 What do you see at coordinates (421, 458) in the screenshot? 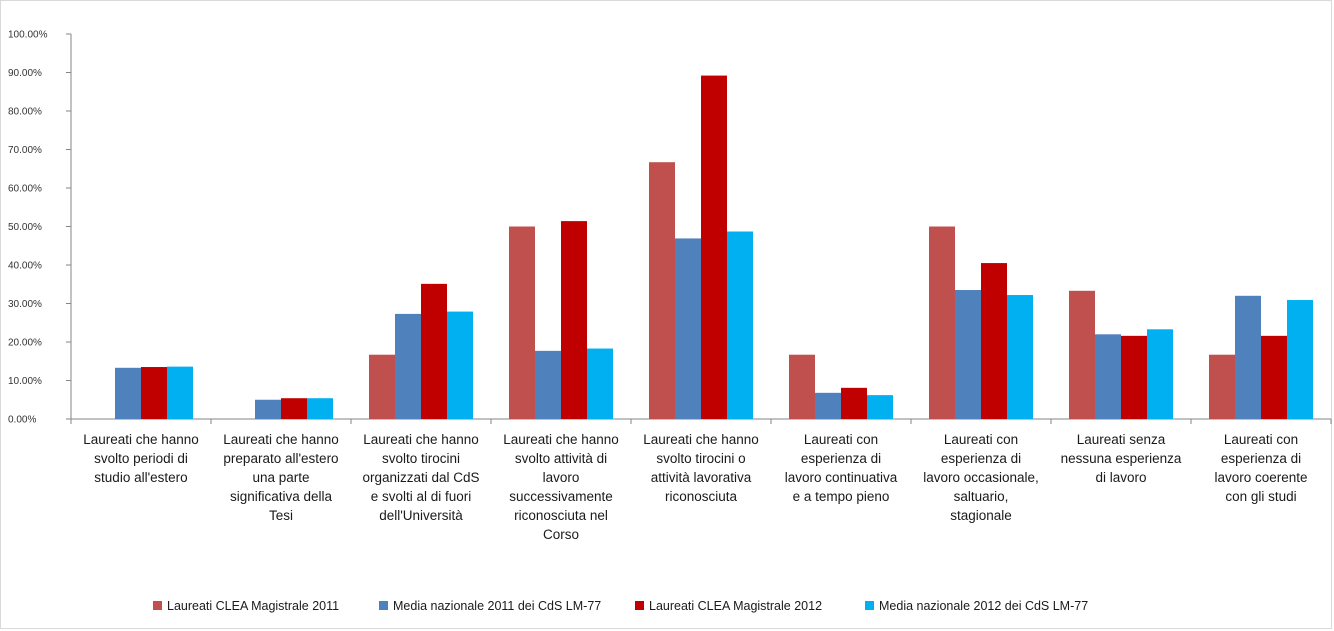
I see `category-label-line: svolto tirocini` at bounding box center [421, 458].